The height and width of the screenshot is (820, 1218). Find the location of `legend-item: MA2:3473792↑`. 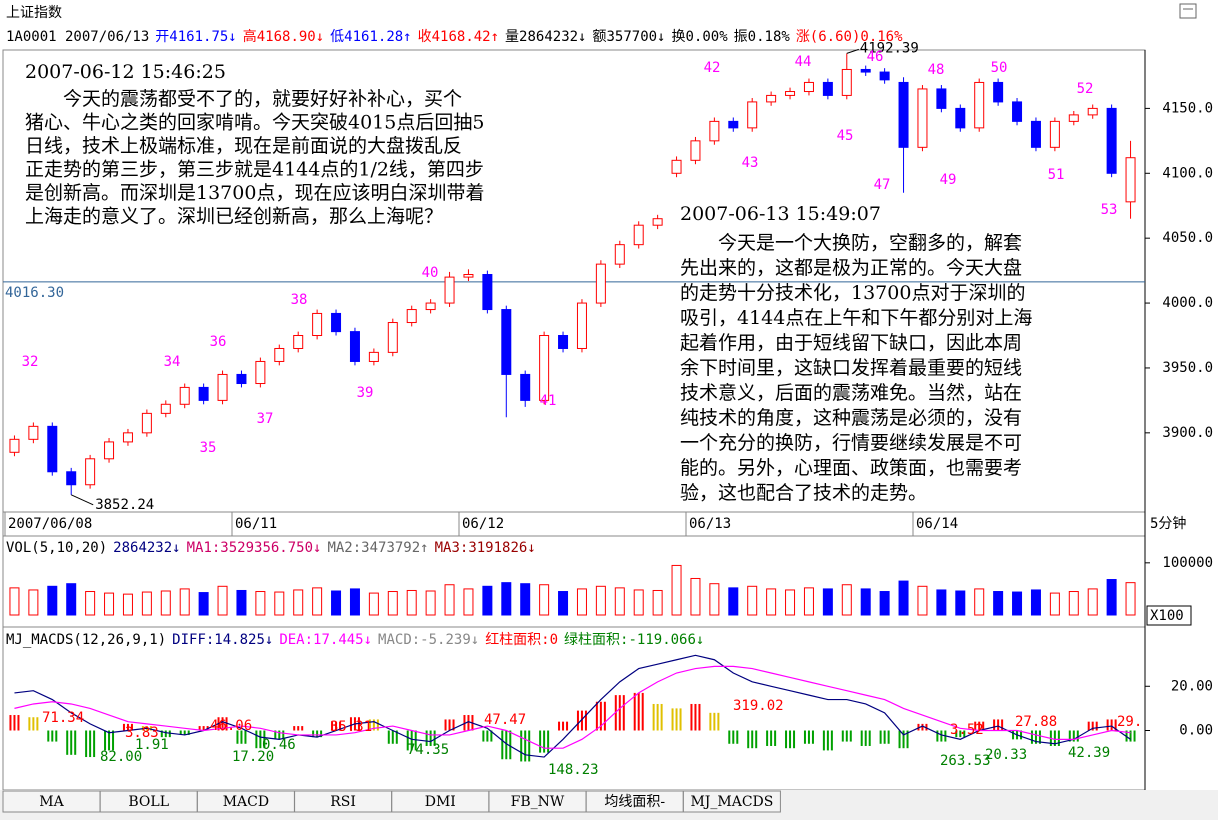

legend-item: MA2:3473792↑ is located at coordinates (377, 548).